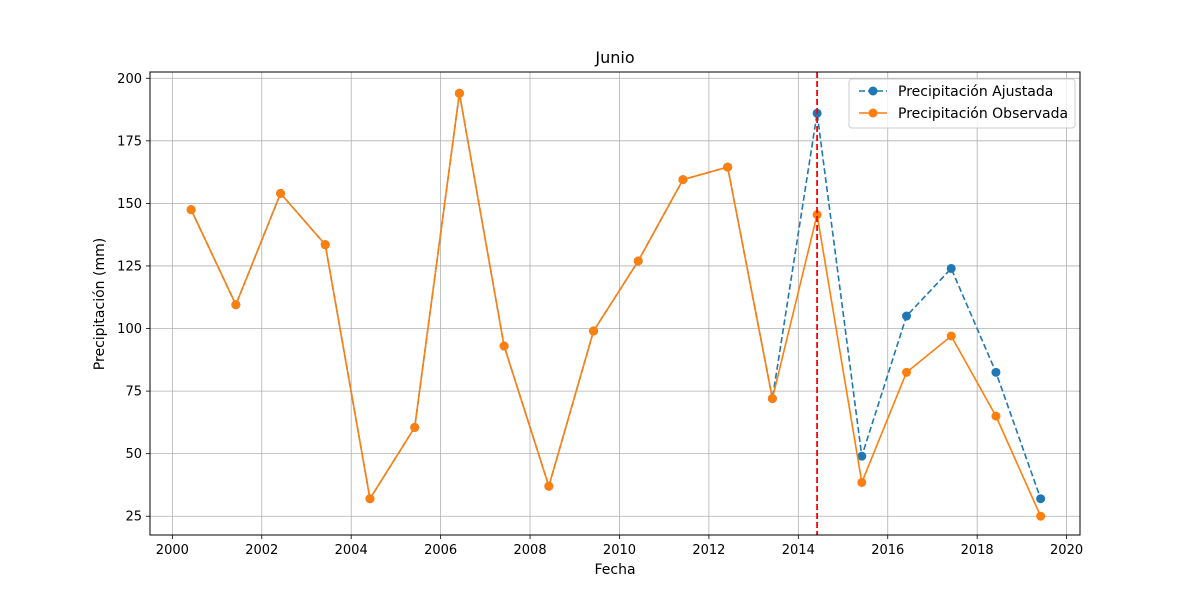  Describe the element at coordinates (983, 114) in the screenshot. I see `legend-label-observada: Precipitación Observada` at that location.